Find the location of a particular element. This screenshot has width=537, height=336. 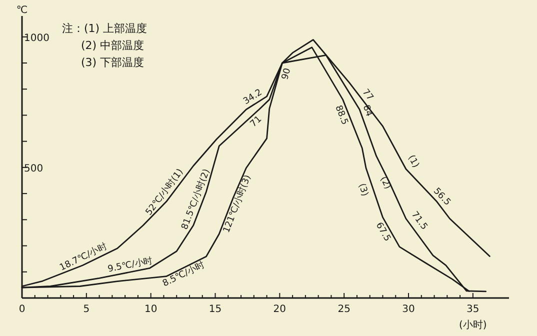

x-tick-label: 15 is located at coordinates (215, 309).